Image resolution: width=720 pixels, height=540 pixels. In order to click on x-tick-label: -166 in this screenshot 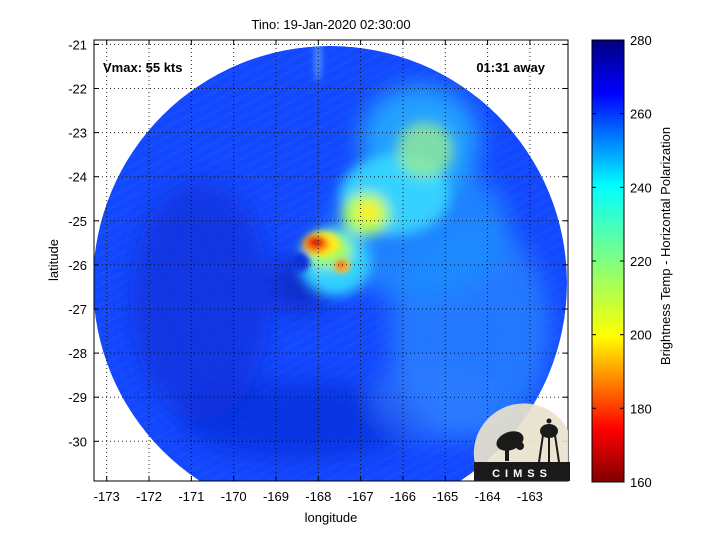, I will do `click(403, 496)`.